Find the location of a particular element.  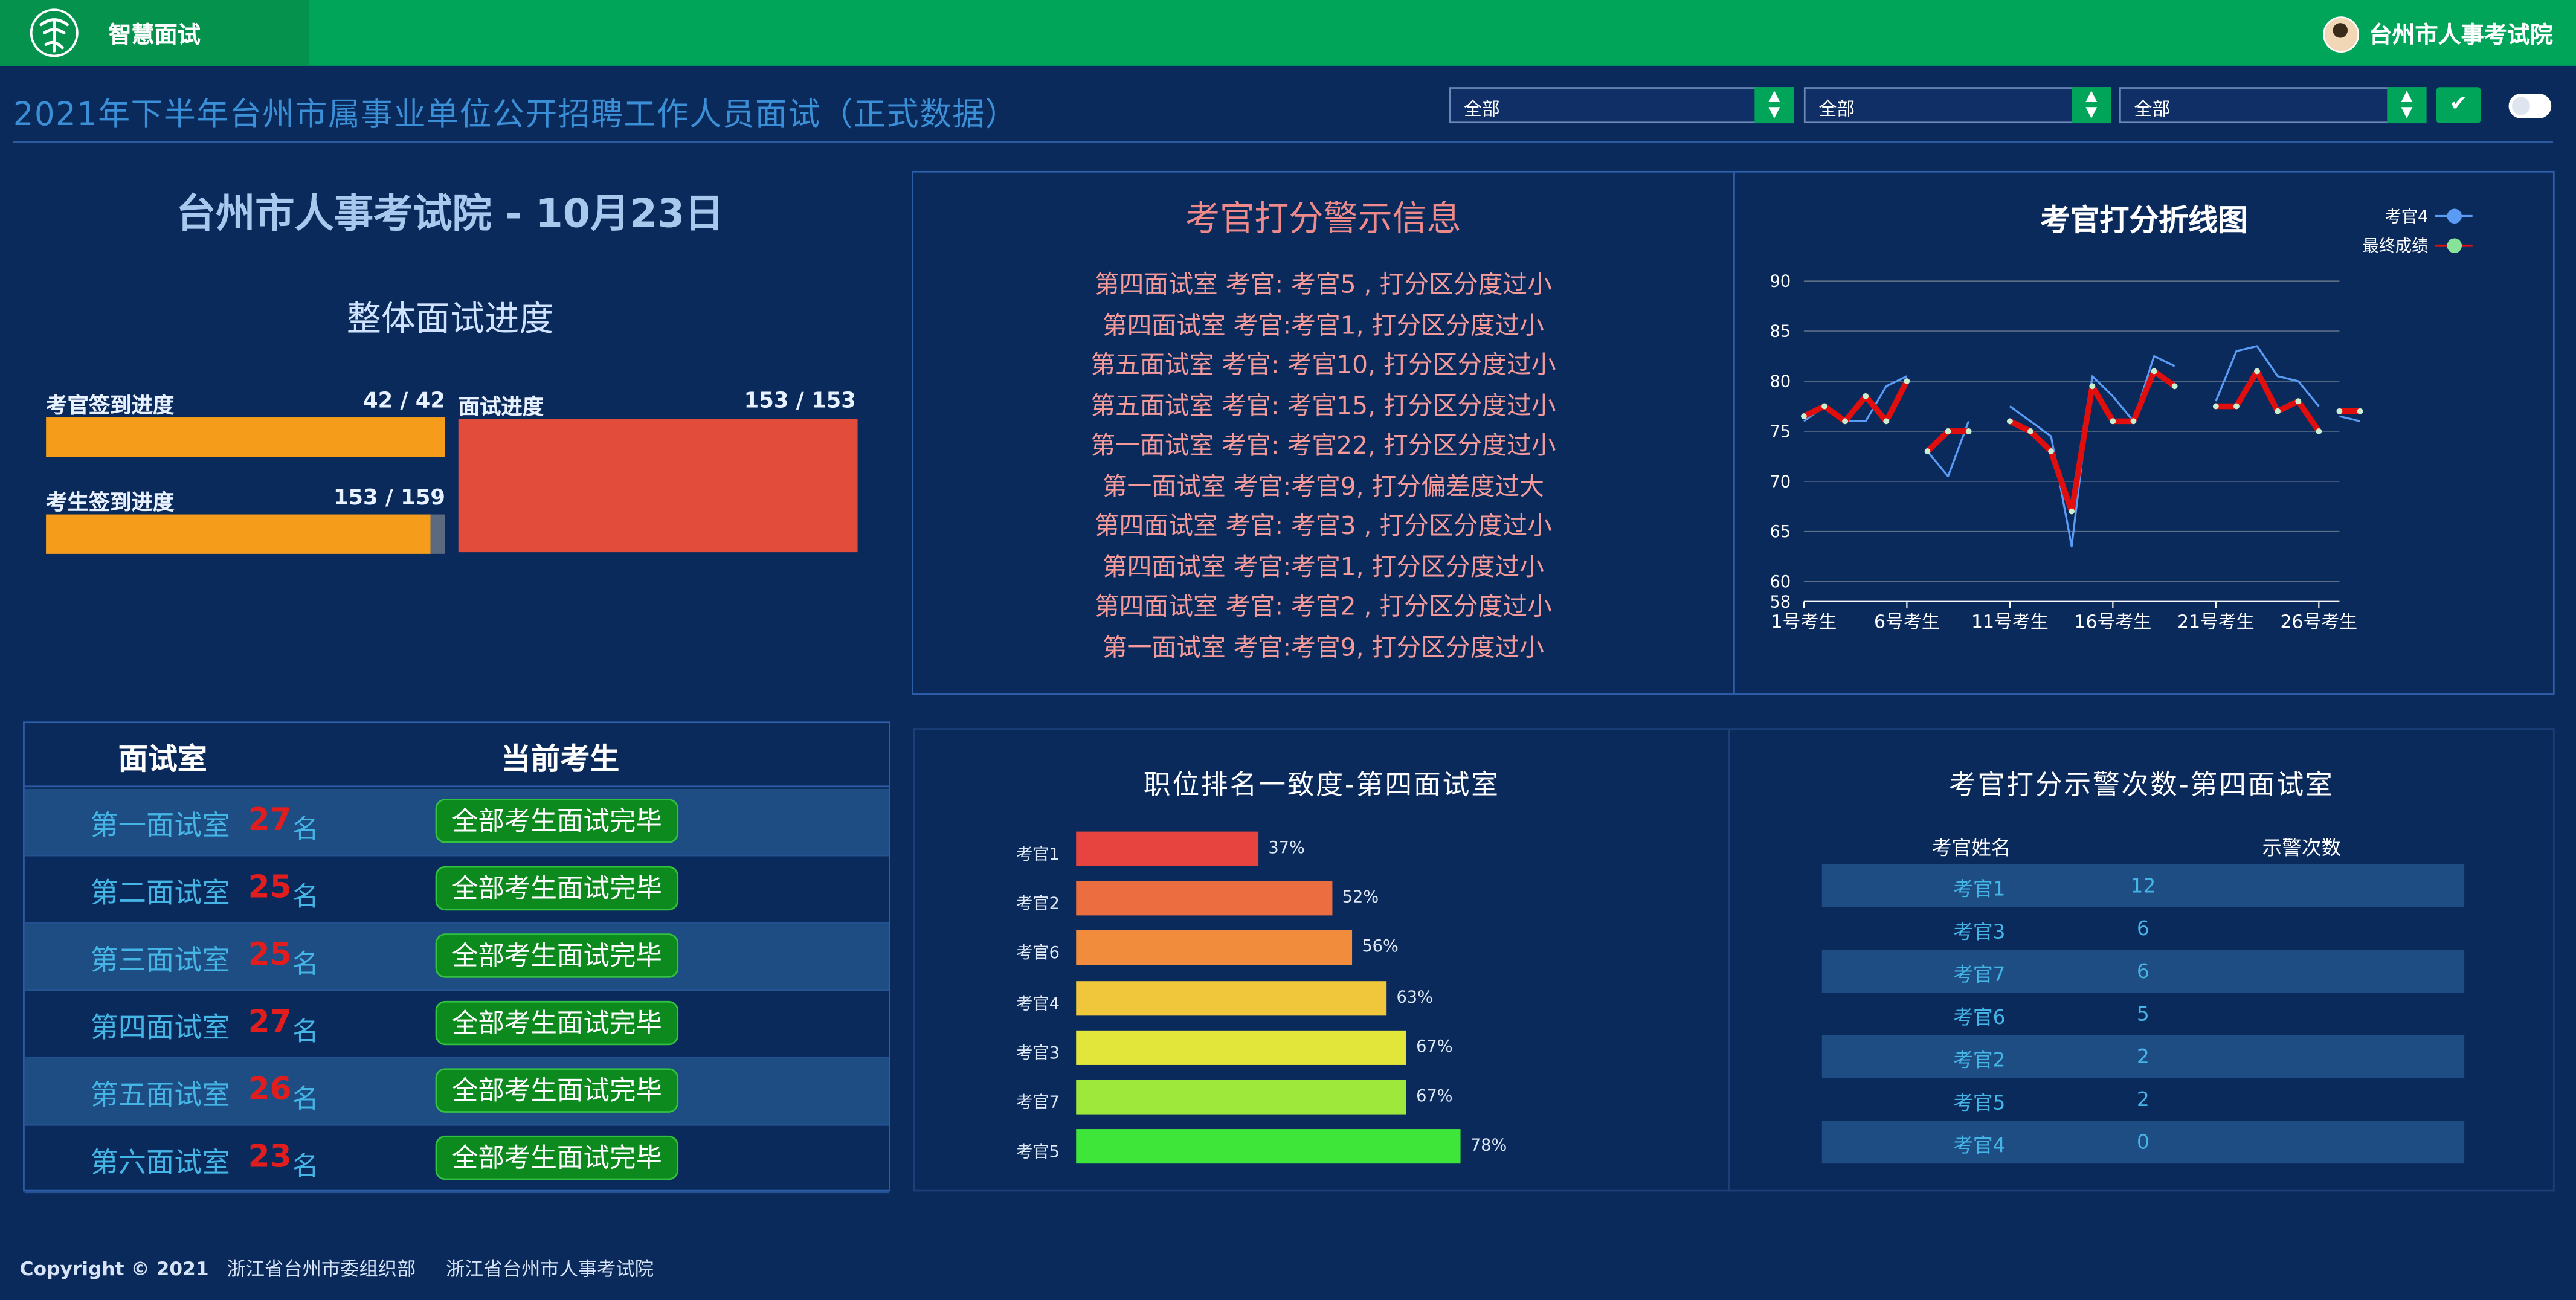

table-row: 考官1 12 is located at coordinates (2143, 885).